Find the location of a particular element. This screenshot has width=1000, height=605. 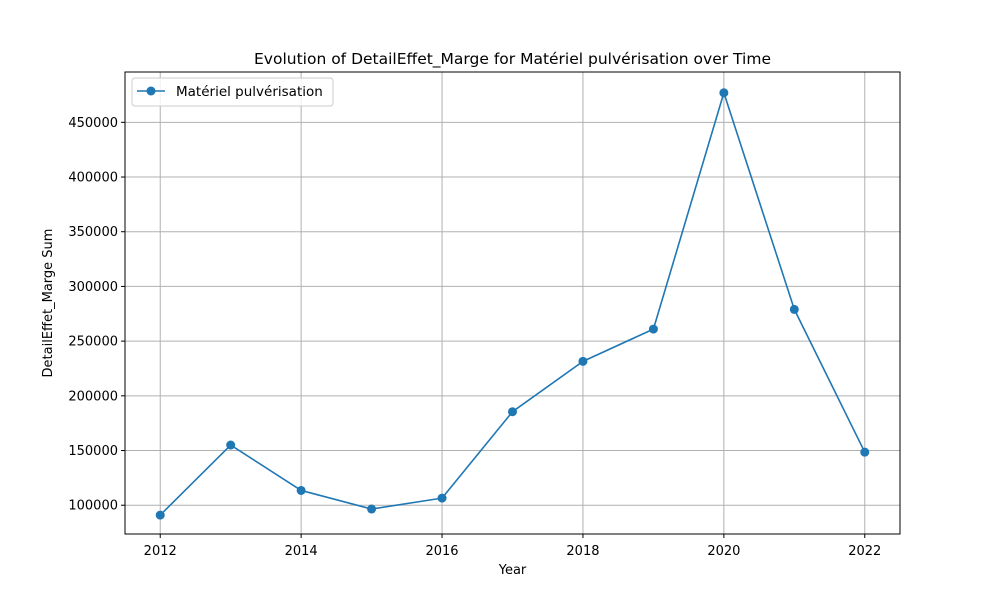

x-tick-label: 2016 is located at coordinates (441, 551).